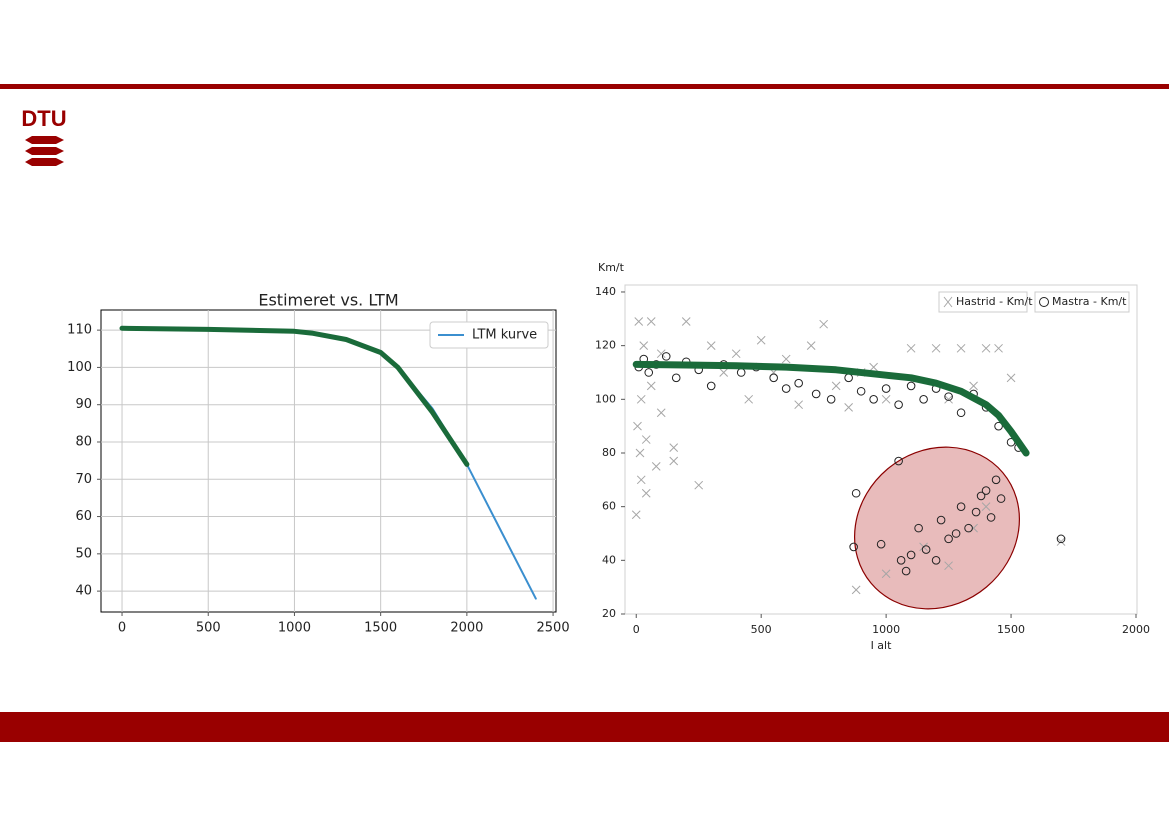 The image size is (1169, 827). I want to click on y-tick-label: 100, so click(605, 398).